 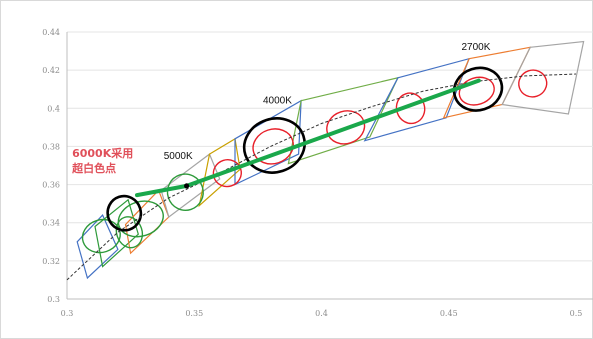 I want to click on callout-label: 6000K采用, so click(x=102, y=153).